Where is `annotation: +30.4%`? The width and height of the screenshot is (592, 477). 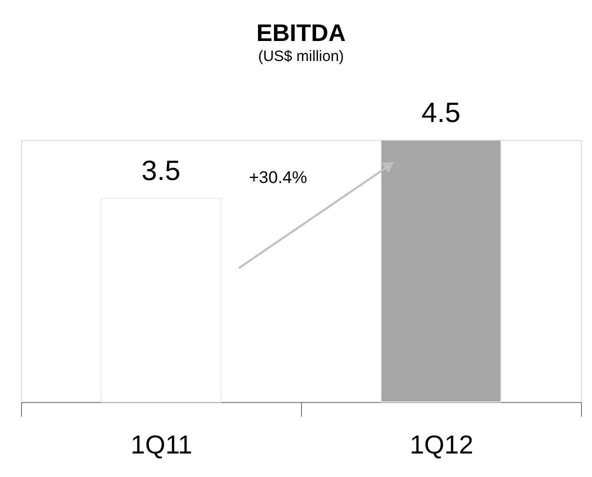 annotation: +30.4% is located at coordinates (278, 177).